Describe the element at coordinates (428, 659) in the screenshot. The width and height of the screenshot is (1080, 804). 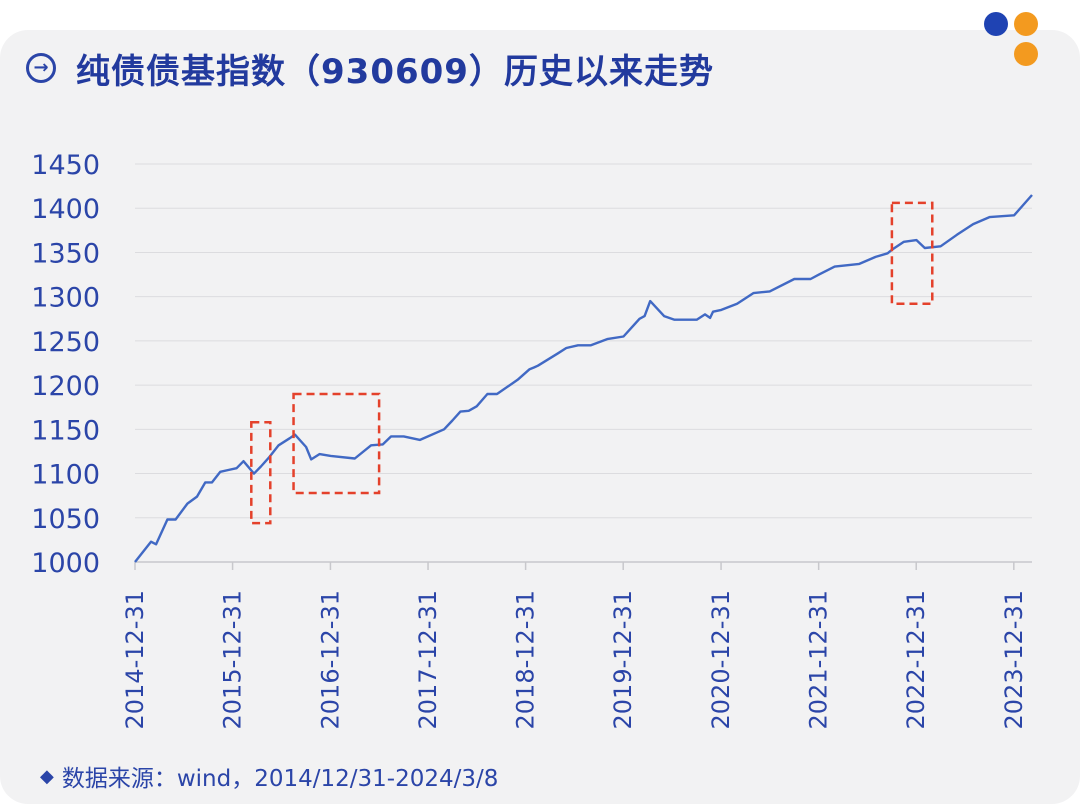
I see `x-tick-label: 2017-12-31` at that location.